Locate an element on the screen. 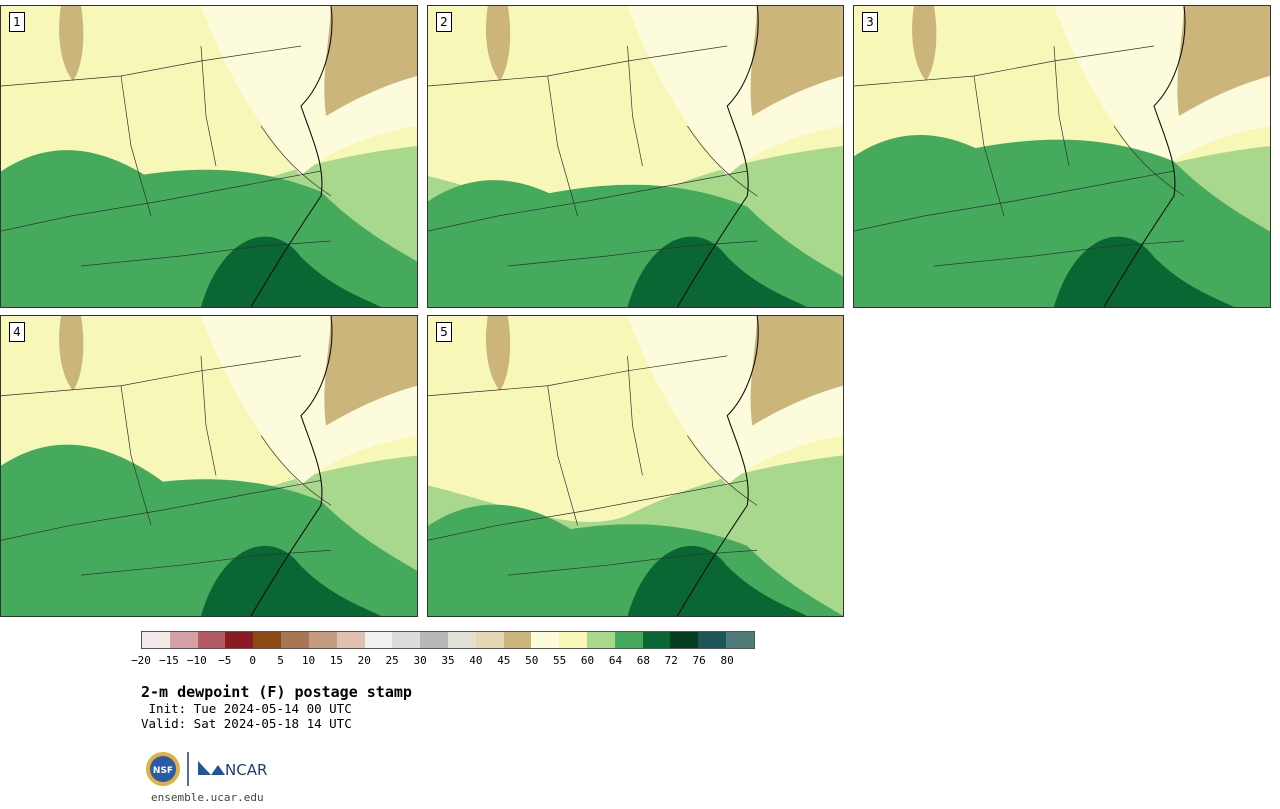 The width and height of the screenshot is (1280, 809). ncar-logo-text: NCAR is located at coordinates (246, 770).